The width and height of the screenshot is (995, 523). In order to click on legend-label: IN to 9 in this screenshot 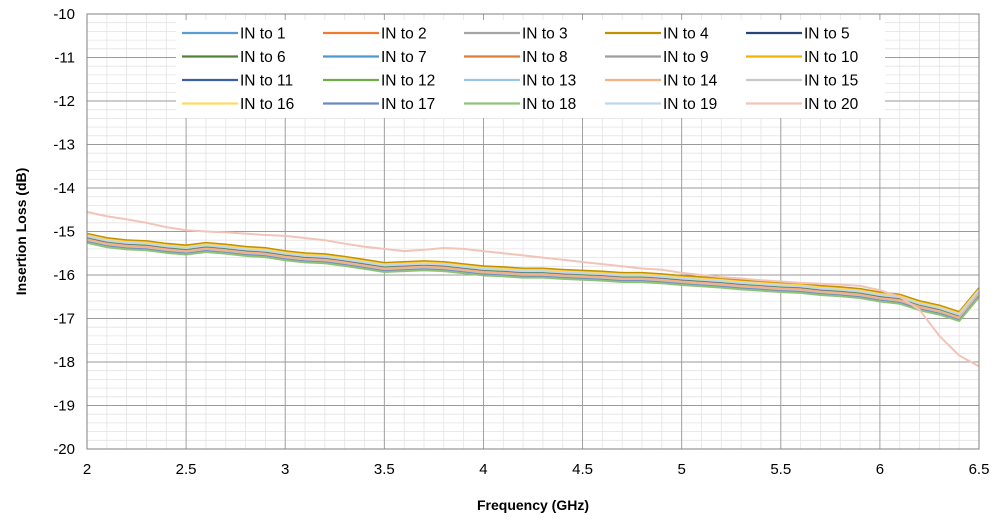, I will do `click(686, 57)`.